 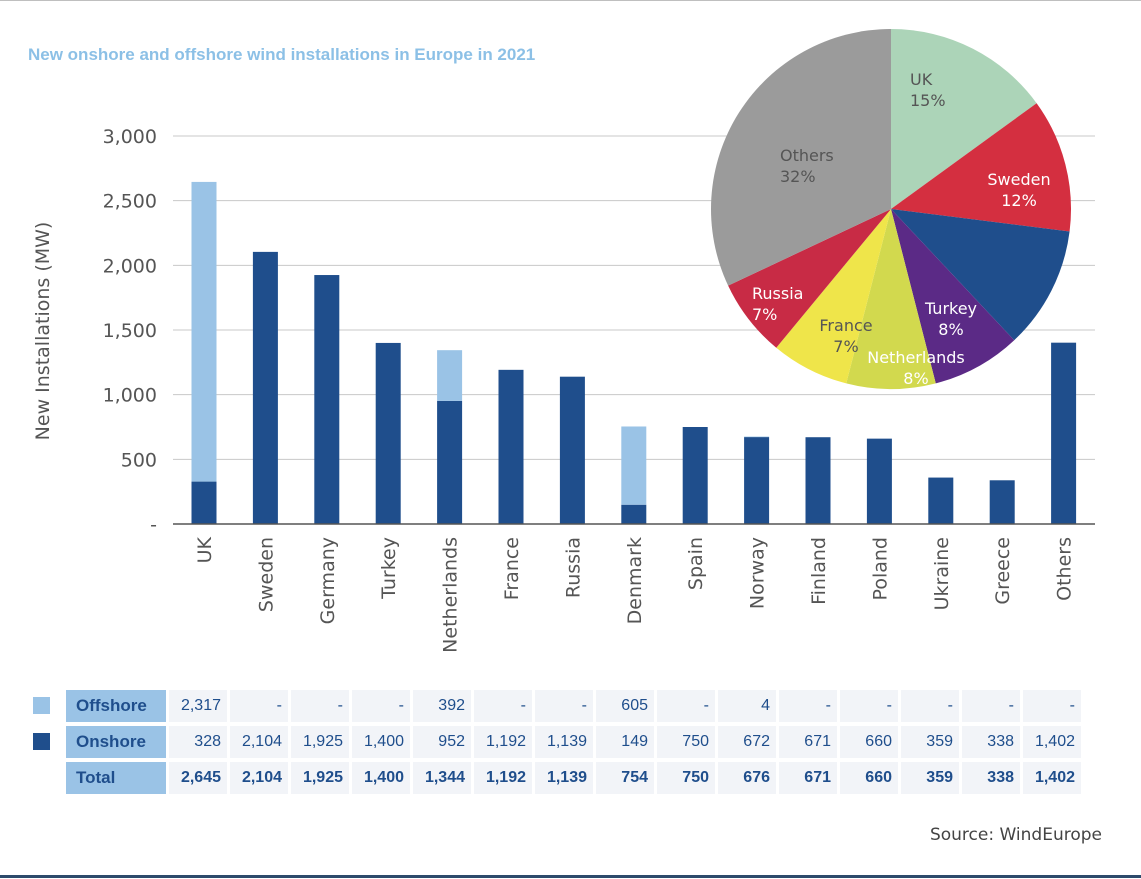 I want to click on x-tick-label: Norway, so click(x=758, y=573).